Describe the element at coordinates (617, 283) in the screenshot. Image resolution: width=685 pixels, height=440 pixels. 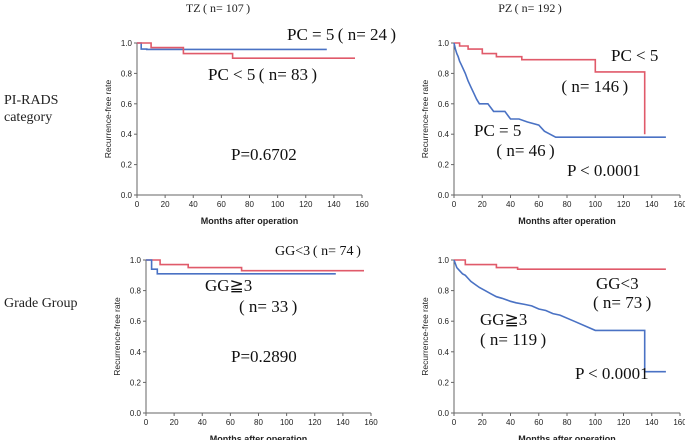
I see `annotation-glt3: GG<3` at that location.